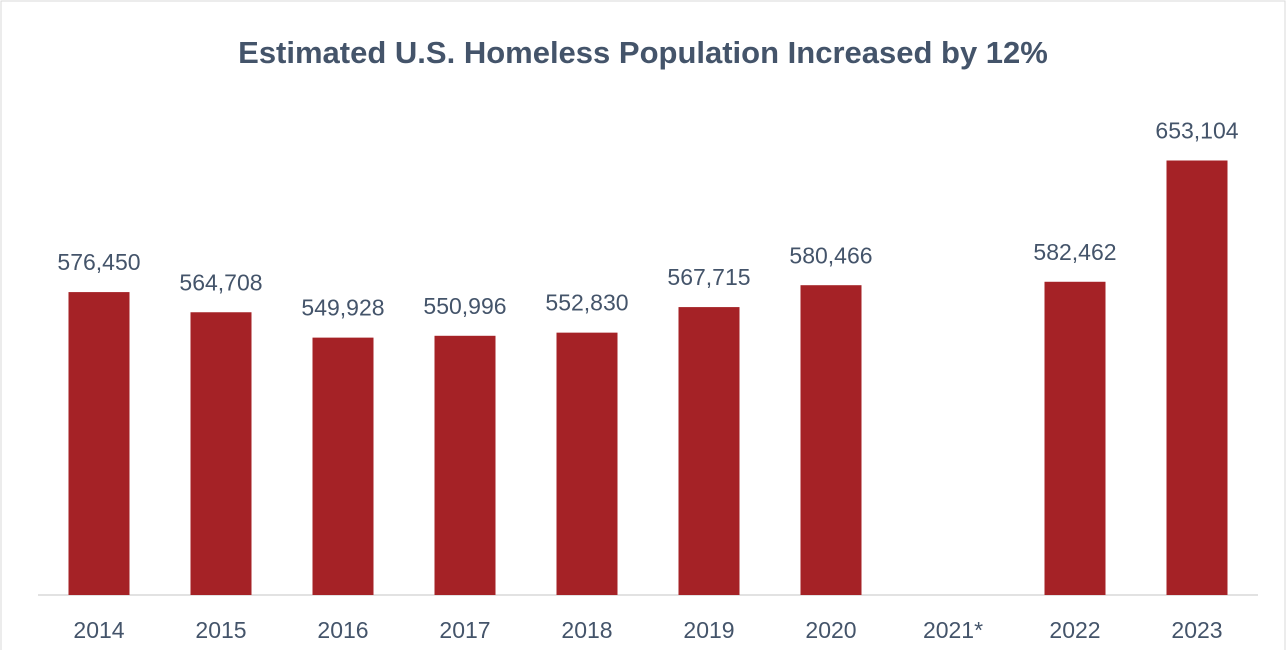 The image size is (1286, 650). Describe the element at coordinates (1074, 630) in the screenshot. I see `x-tick-label: 2022` at that location.